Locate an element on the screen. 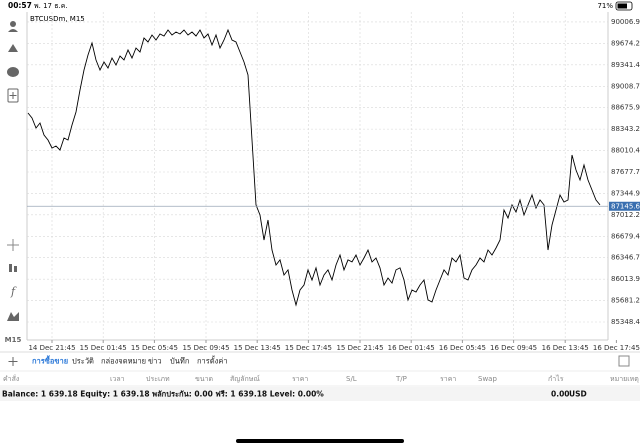 The image size is (640, 447). account-icon-body is located at coordinates (13, 30).